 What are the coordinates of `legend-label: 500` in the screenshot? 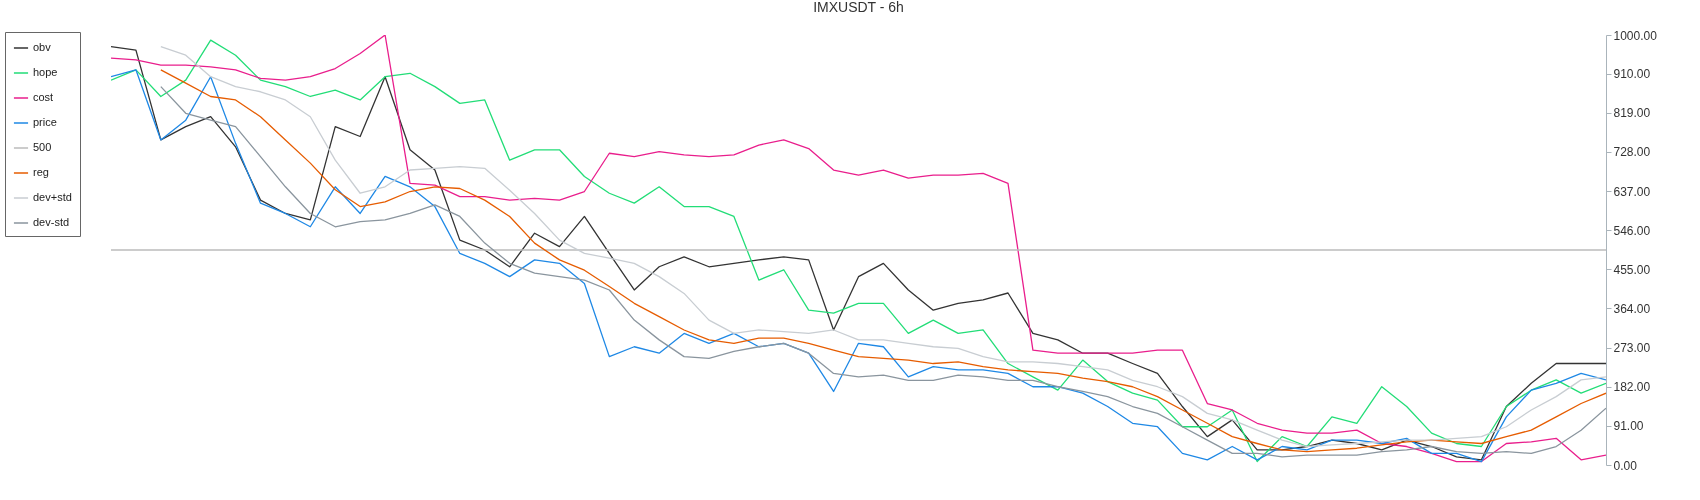 It's located at (42, 147).